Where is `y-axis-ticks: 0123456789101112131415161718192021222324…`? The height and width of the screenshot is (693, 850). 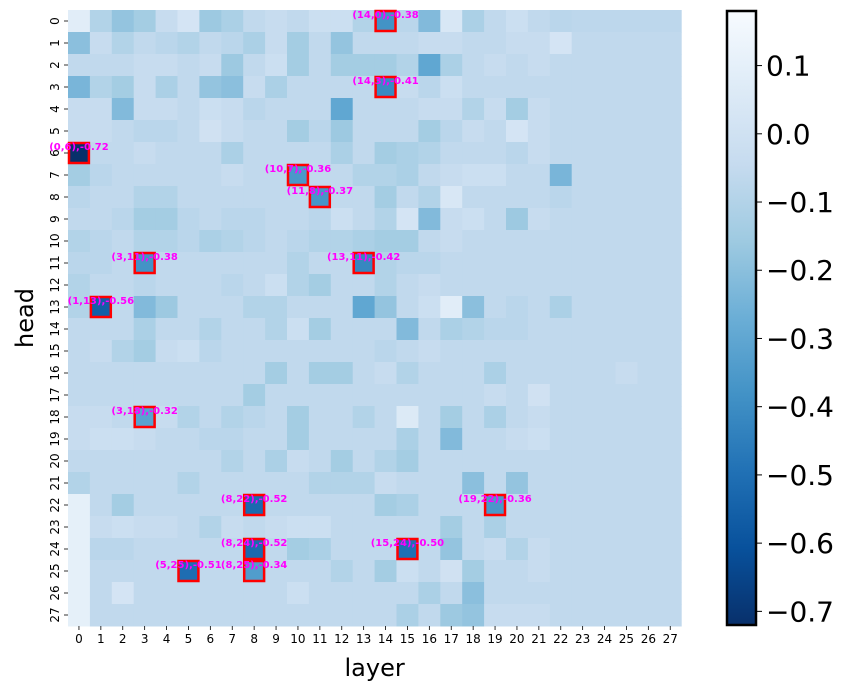 y-axis-ticks: 0123456789101112131415161718192021222324… is located at coordinates (58, 320).